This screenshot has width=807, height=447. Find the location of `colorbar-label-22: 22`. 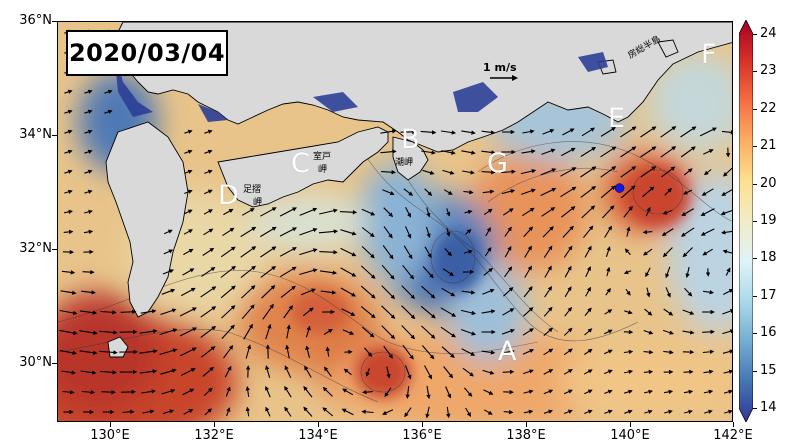

colorbar-label-22: 22 is located at coordinates (768, 108).